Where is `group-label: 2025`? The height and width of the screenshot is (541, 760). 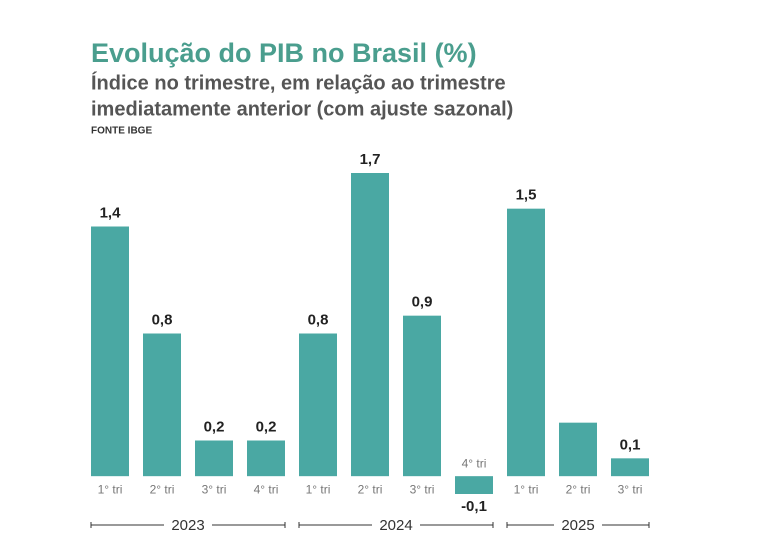 group-label: 2025 is located at coordinates (577, 525).